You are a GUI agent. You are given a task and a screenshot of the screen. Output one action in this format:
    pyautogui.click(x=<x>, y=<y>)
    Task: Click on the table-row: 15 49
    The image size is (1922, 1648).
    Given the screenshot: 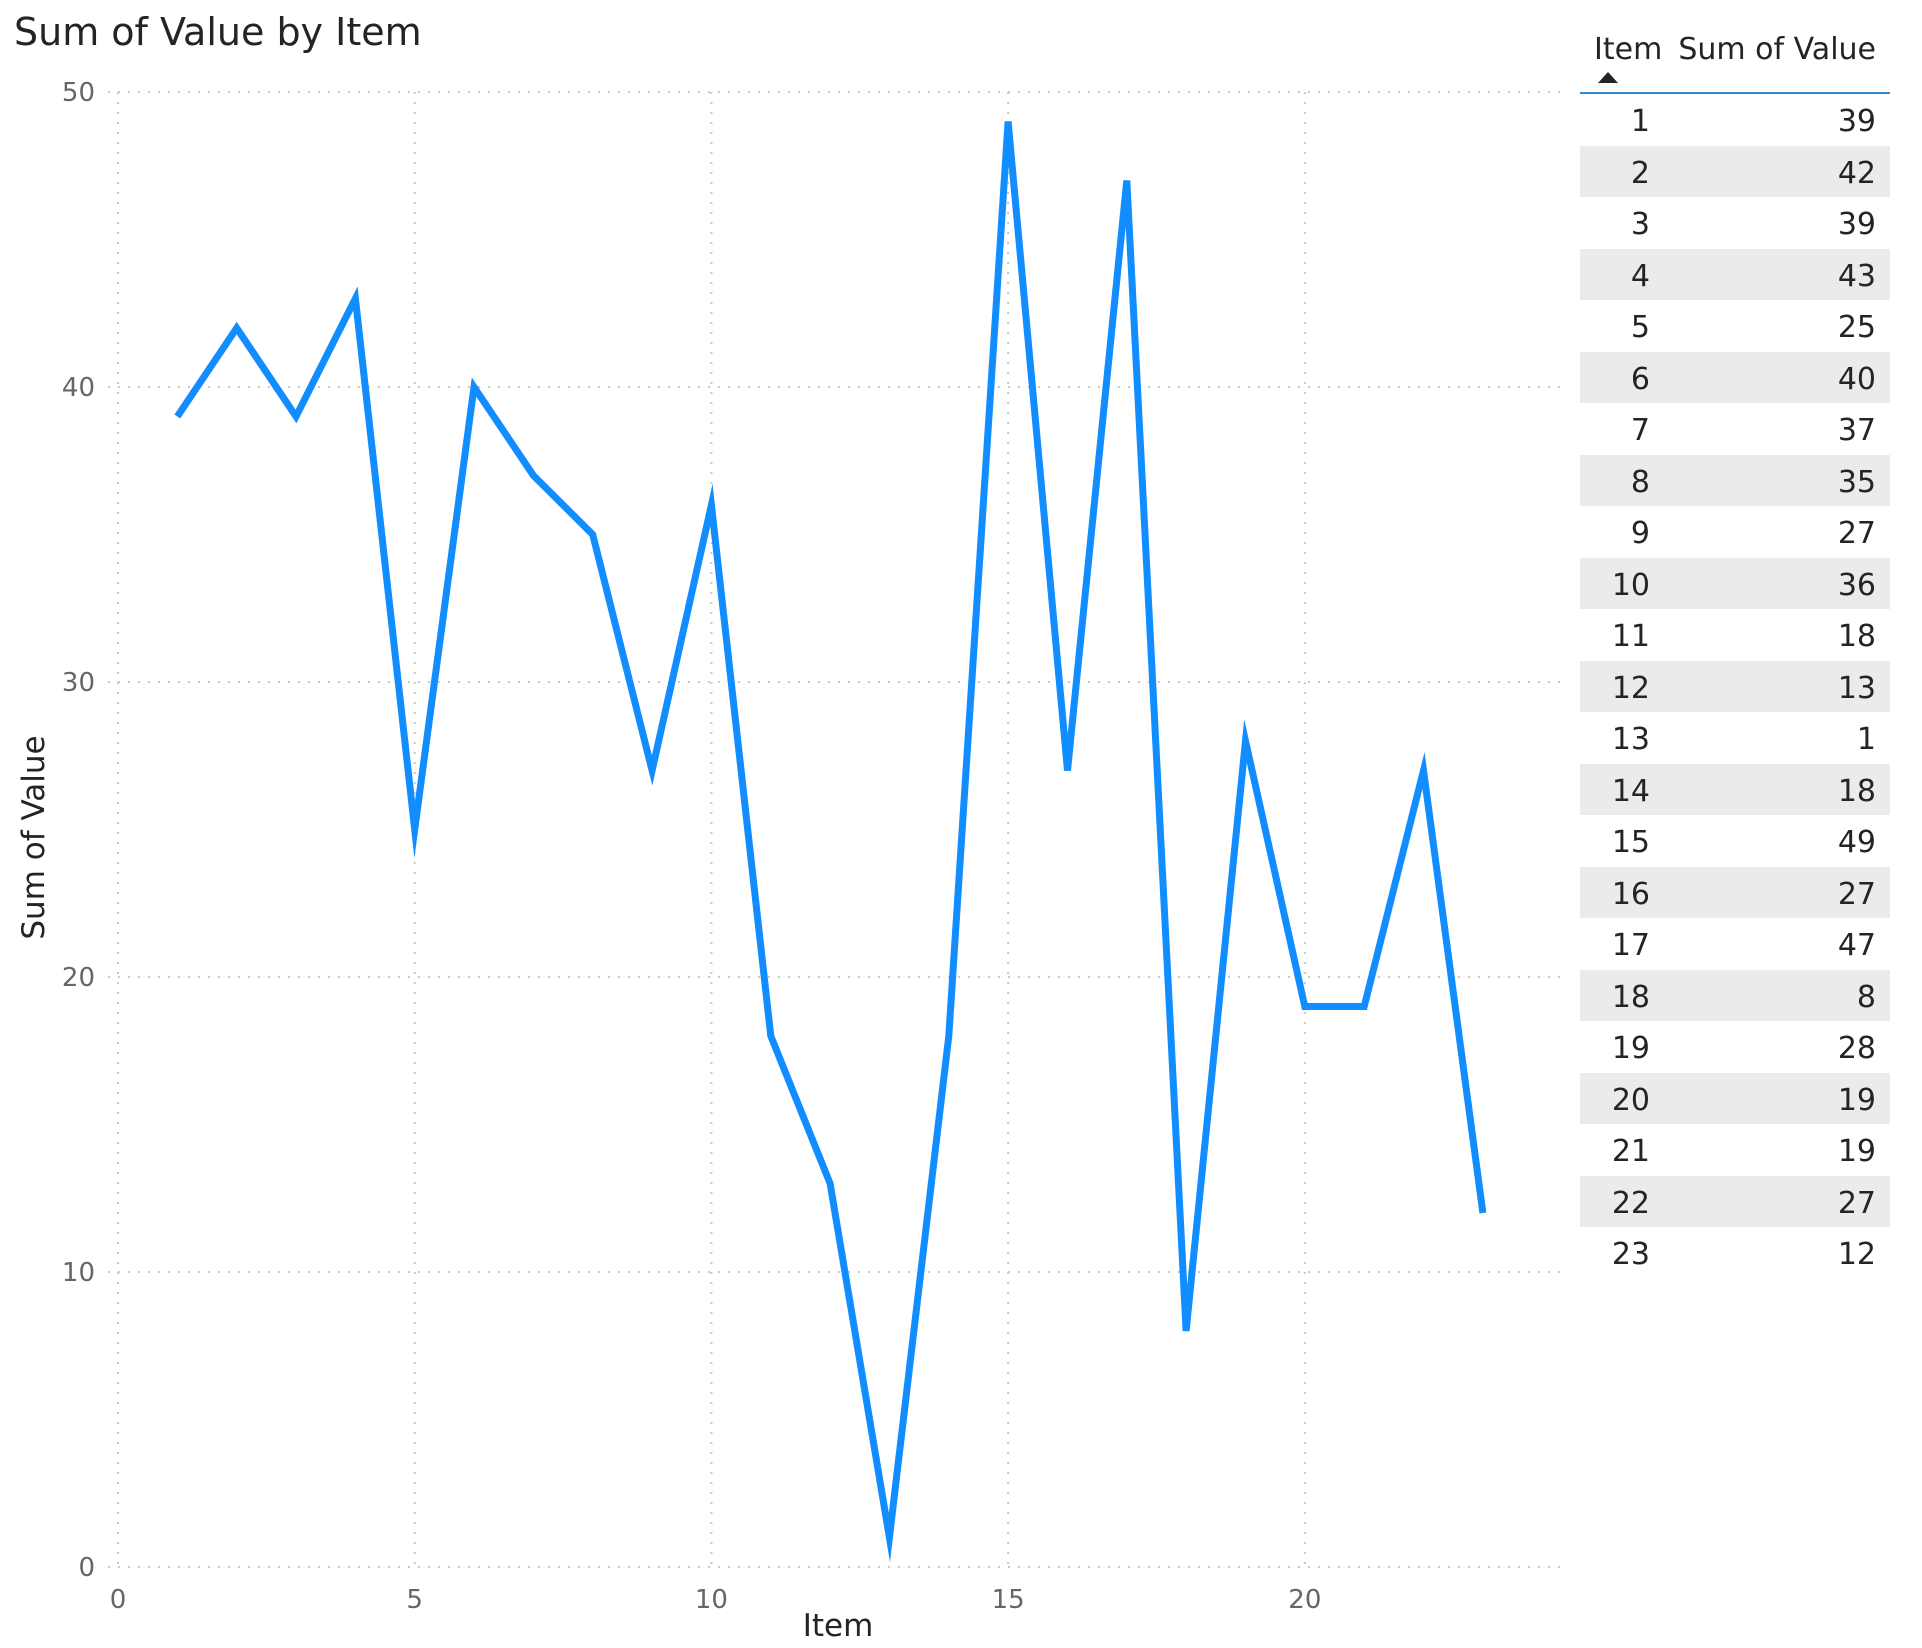 What is the action you would take?
    pyautogui.click(x=1735, y=841)
    